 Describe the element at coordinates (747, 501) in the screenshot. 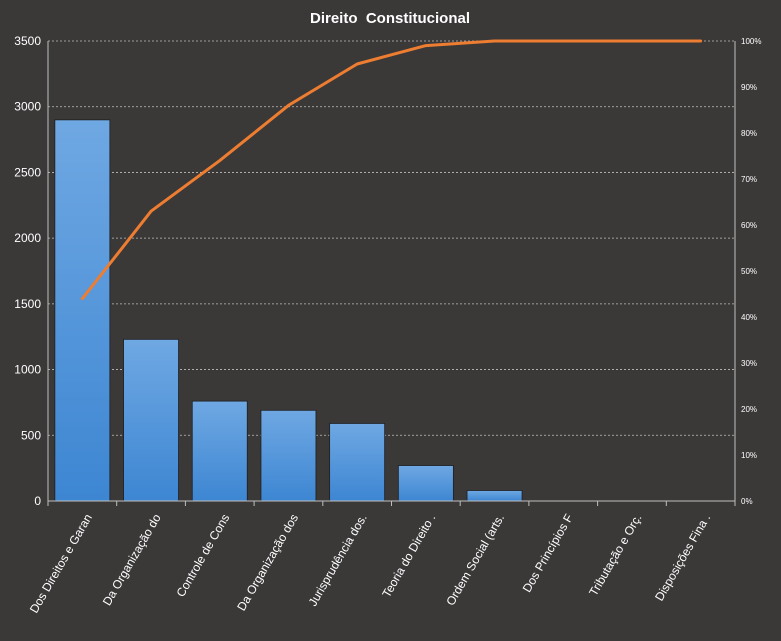

I see `y2-tick-label: 0%` at that location.